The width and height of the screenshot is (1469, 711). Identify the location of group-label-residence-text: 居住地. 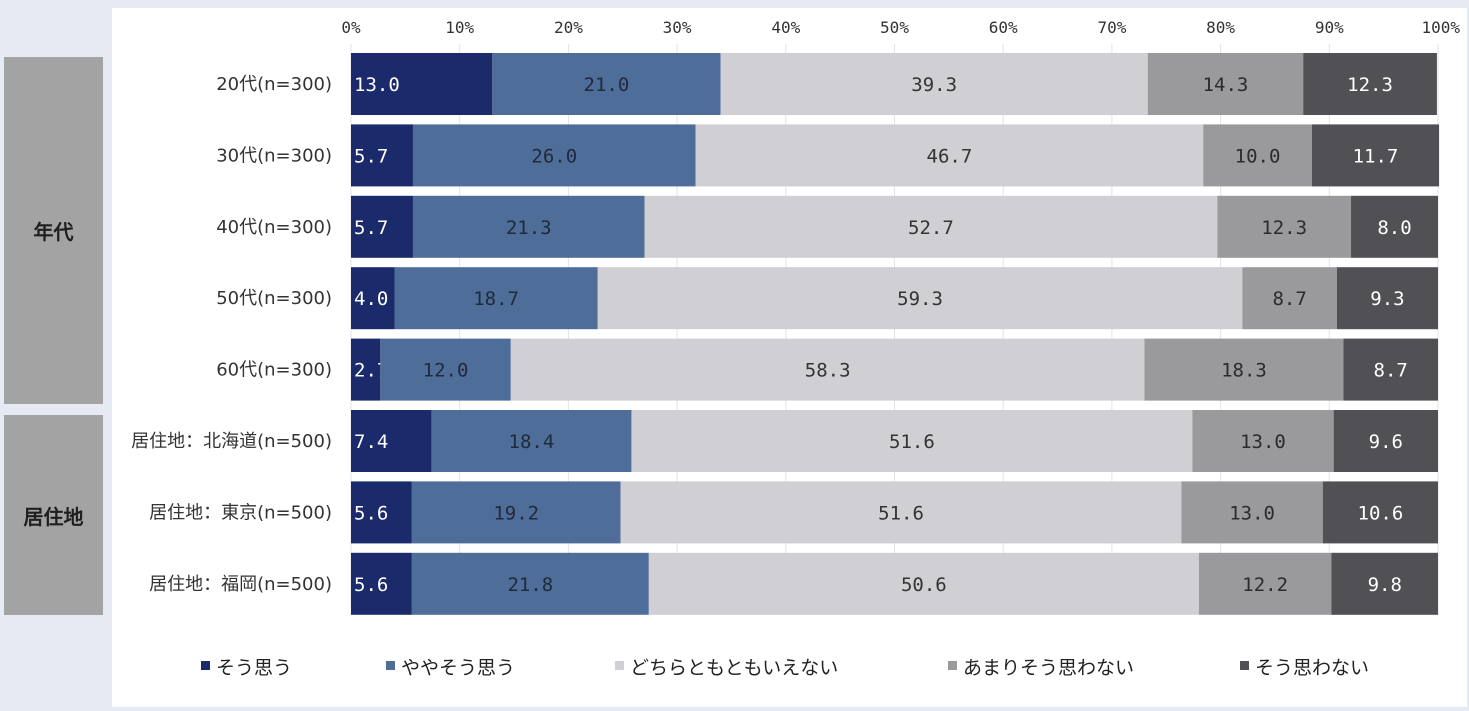
(53, 516).